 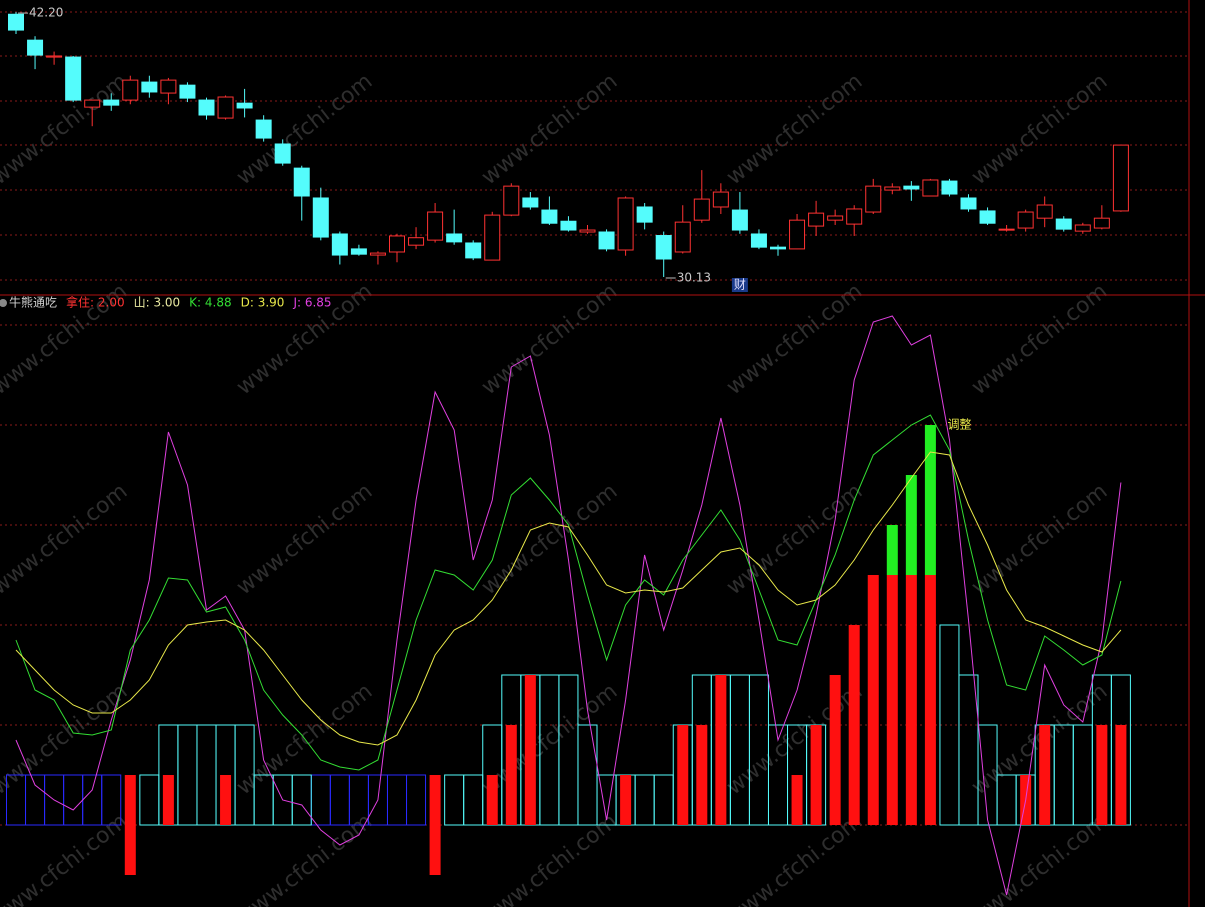 I want to click on annotation-label: 30.13, so click(x=694, y=278).